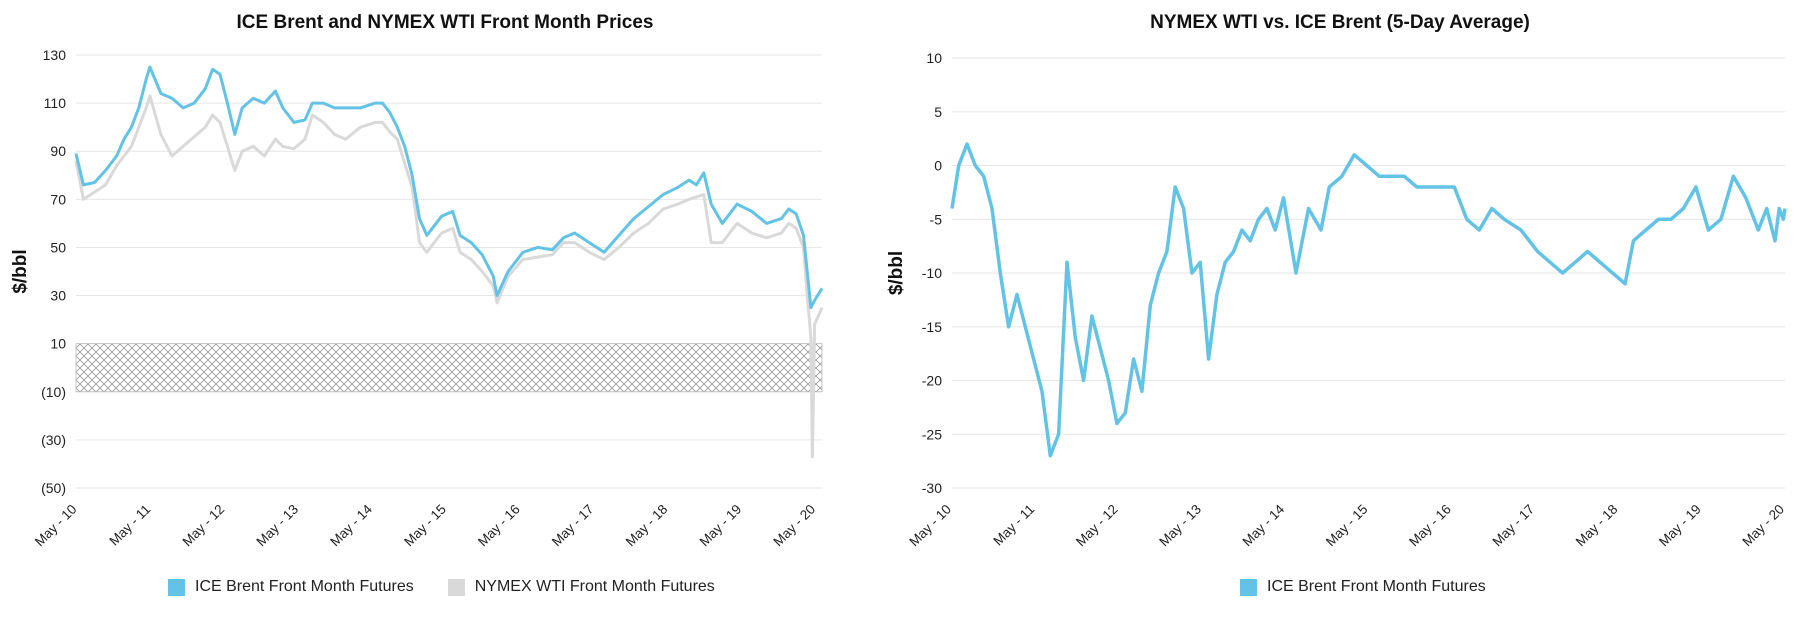  I want to click on legend-item-wti: NYMEX WTI Front Month Futures, so click(581, 587).